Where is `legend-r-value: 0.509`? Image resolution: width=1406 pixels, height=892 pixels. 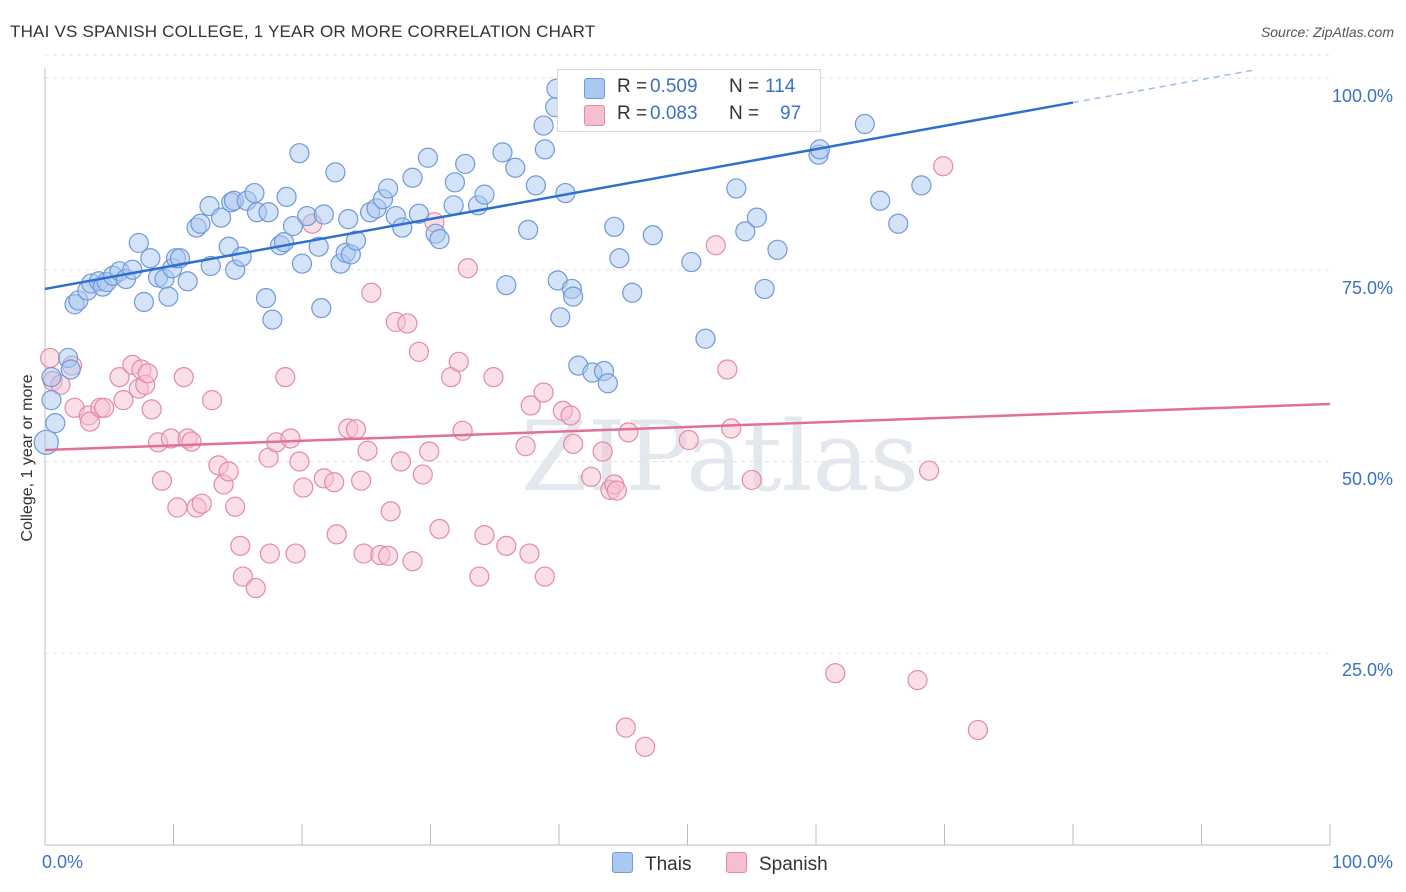
legend-r-value: 0.509 is located at coordinates (674, 86).